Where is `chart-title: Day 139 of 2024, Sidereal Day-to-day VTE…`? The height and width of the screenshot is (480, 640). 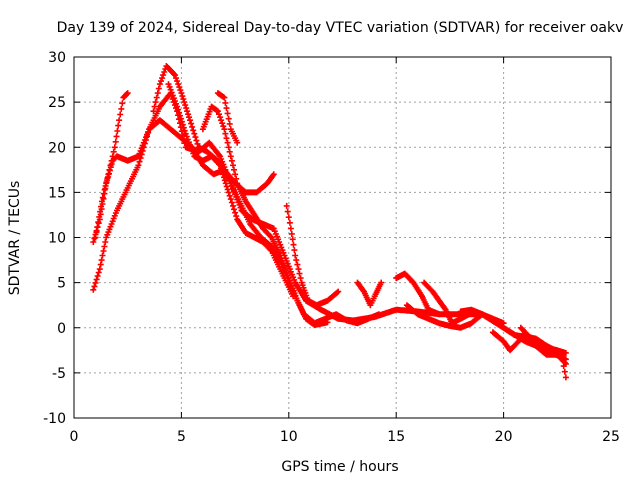 chart-title: Day 139 of 2024, Sidereal Day-to-day VTE… is located at coordinates (340, 28).